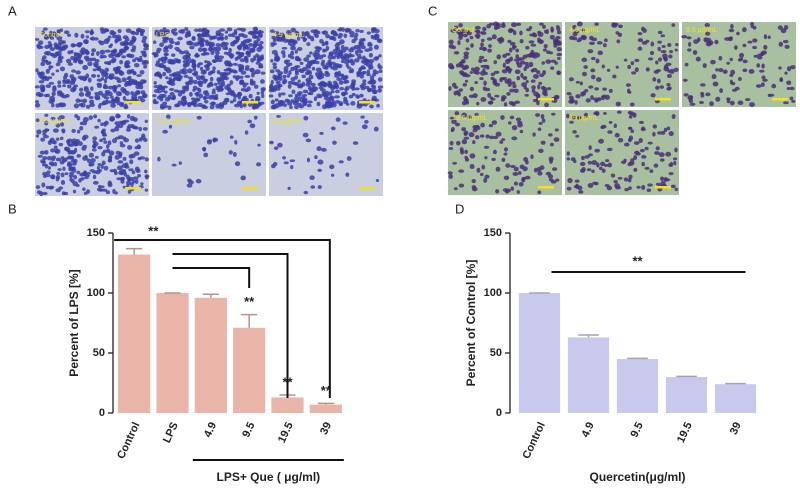 The image size is (800, 490). What do you see at coordinates (637, 429) in the screenshot?
I see `x-tick-label: 9.5` at bounding box center [637, 429].